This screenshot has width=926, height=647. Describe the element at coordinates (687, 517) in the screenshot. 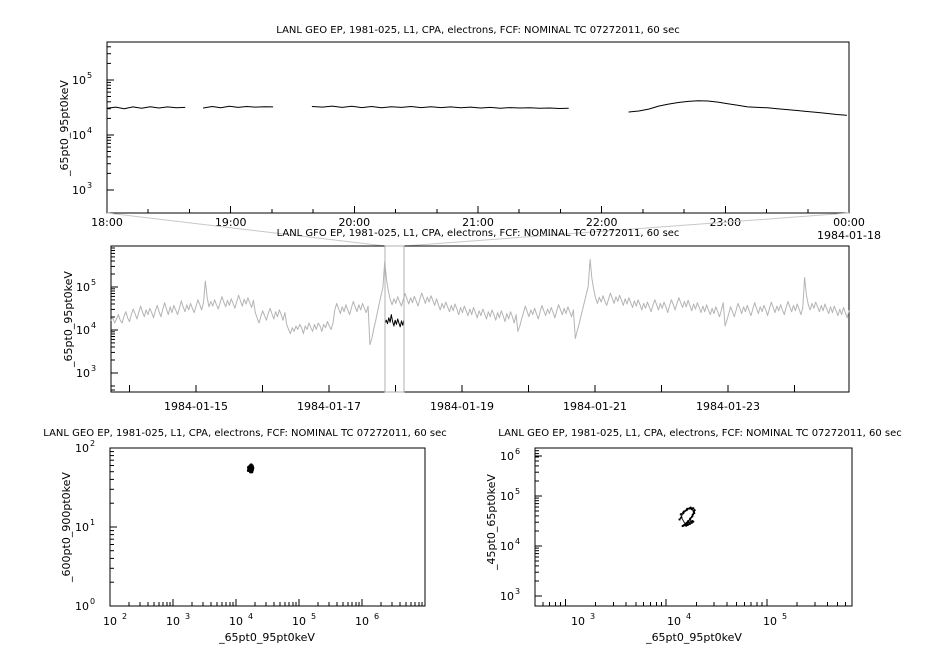

I see `bottom-right-scatter-points` at that location.